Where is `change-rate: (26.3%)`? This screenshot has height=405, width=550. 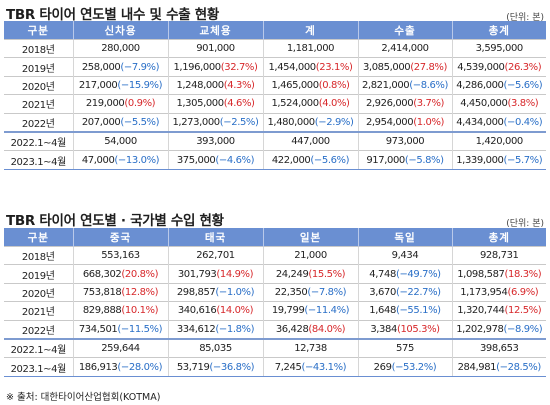
change-rate: (26.3%) is located at coordinates (523, 67).